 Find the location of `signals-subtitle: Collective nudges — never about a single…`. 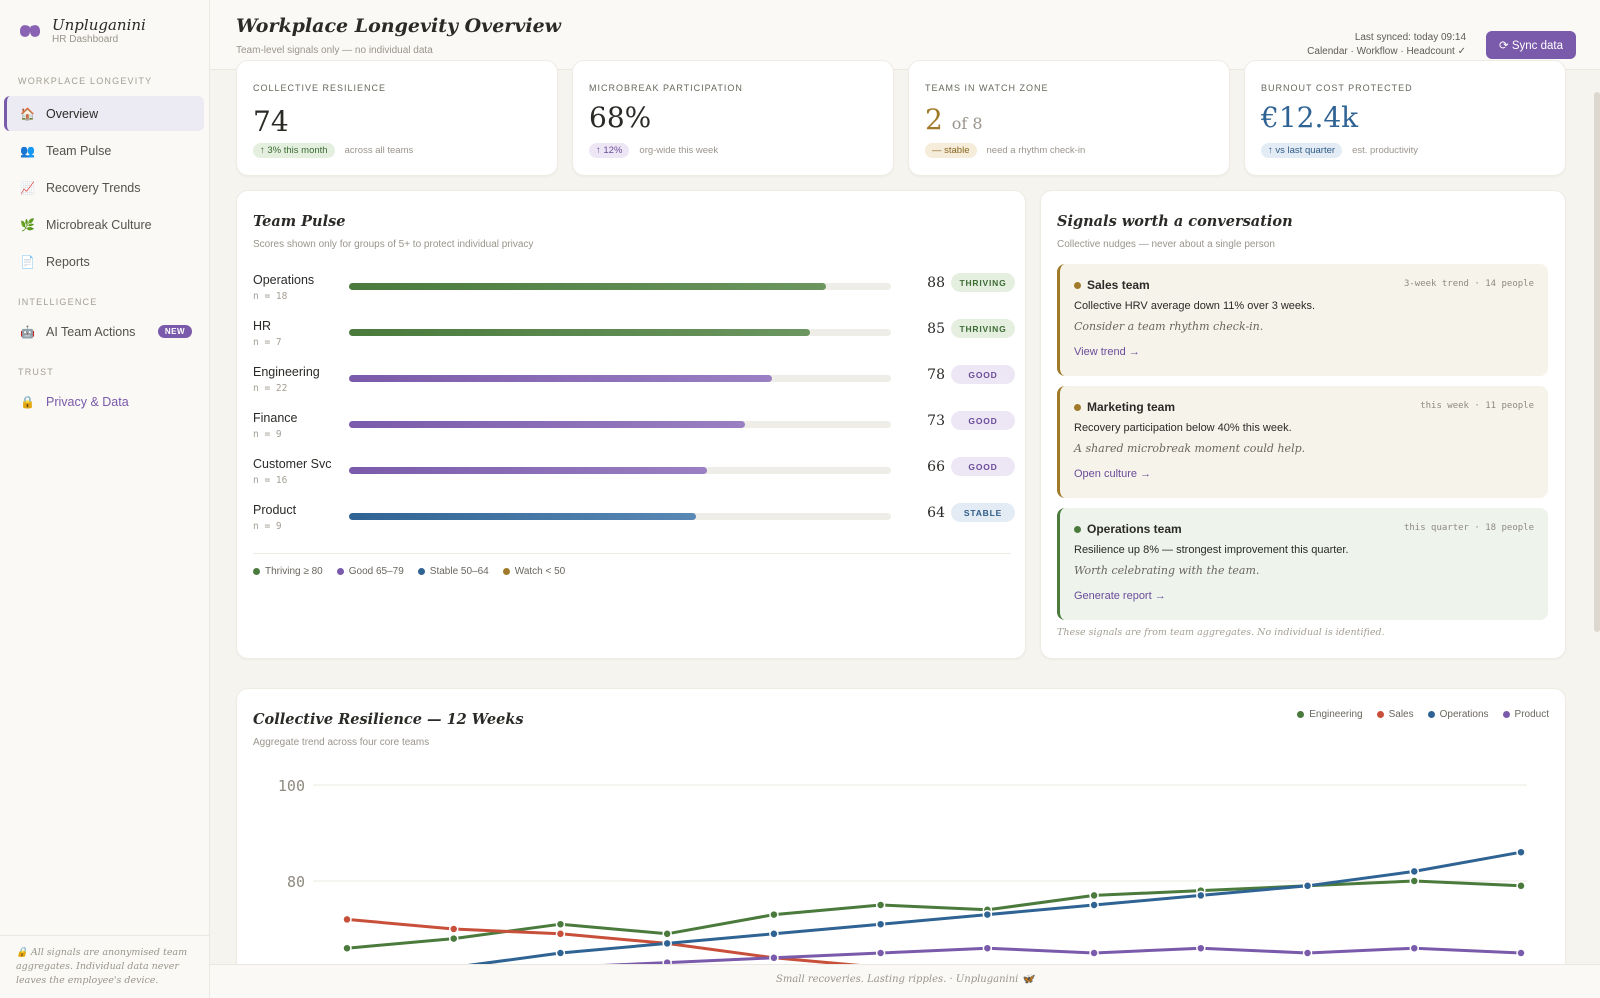

signals-subtitle: Collective nudges — never about a single… is located at coordinates (1166, 244).